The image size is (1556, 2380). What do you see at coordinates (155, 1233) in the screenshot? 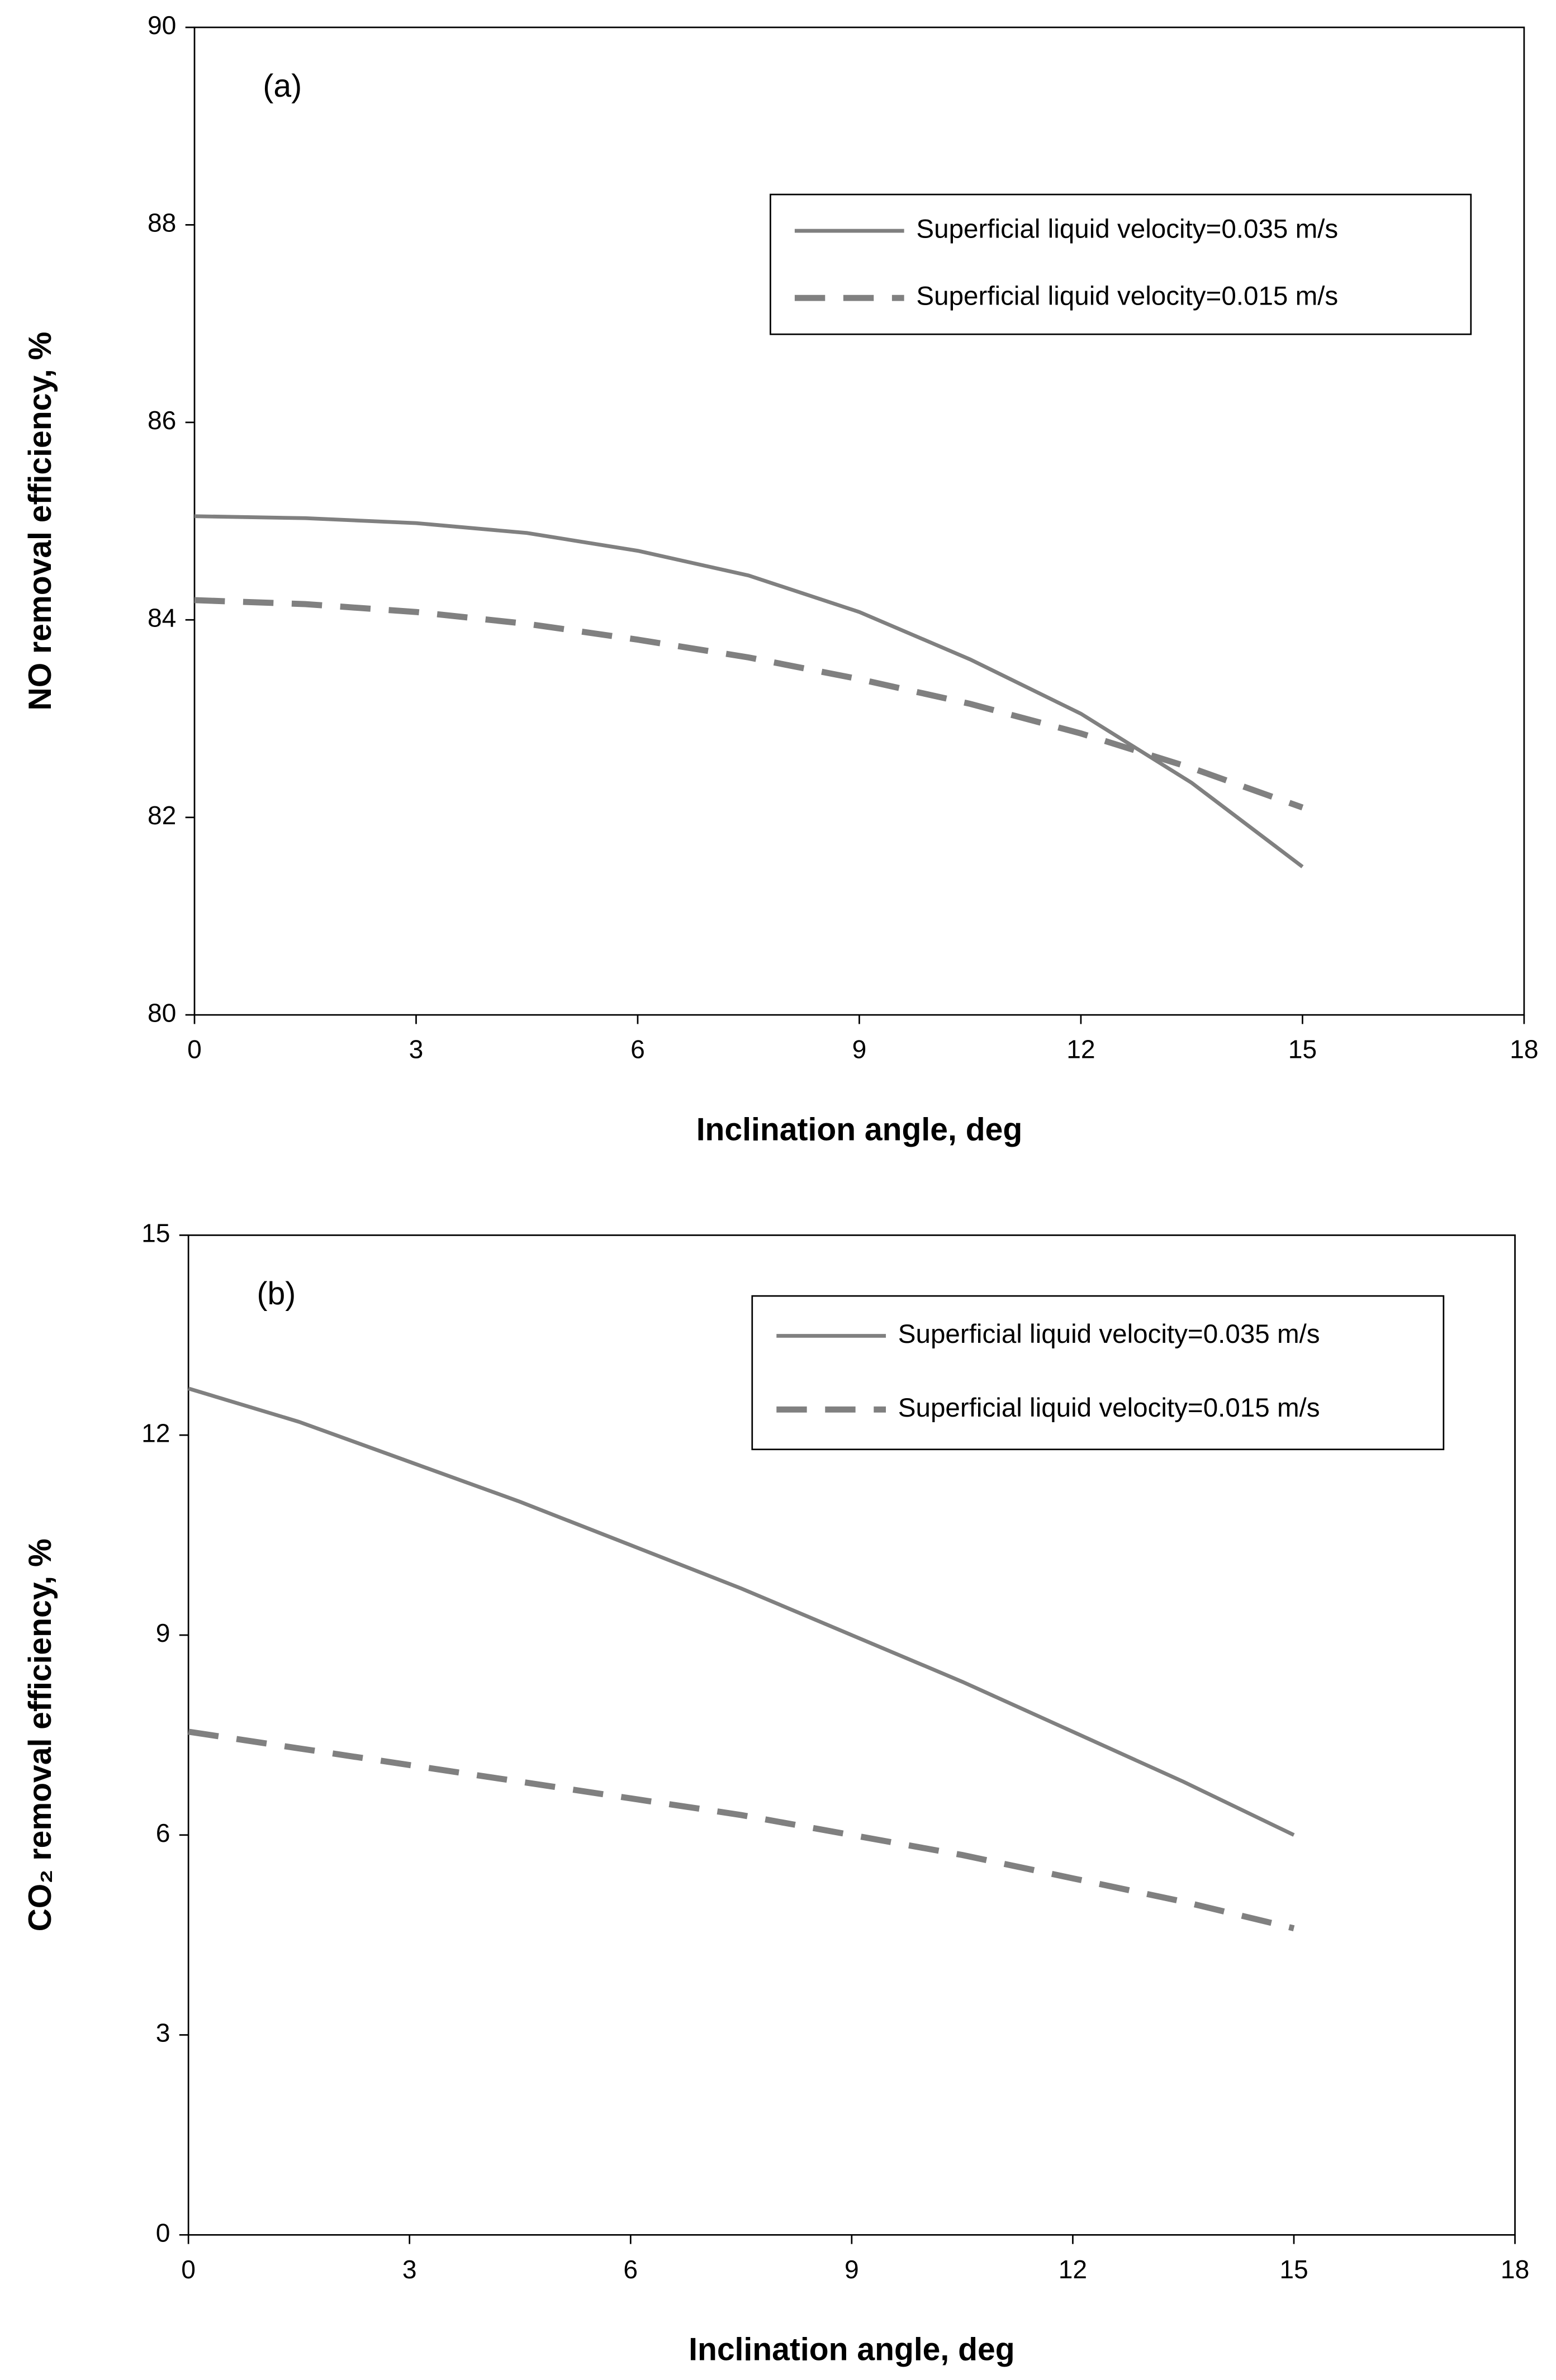
I see `y-tick-label: 15` at bounding box center [155, 1233].